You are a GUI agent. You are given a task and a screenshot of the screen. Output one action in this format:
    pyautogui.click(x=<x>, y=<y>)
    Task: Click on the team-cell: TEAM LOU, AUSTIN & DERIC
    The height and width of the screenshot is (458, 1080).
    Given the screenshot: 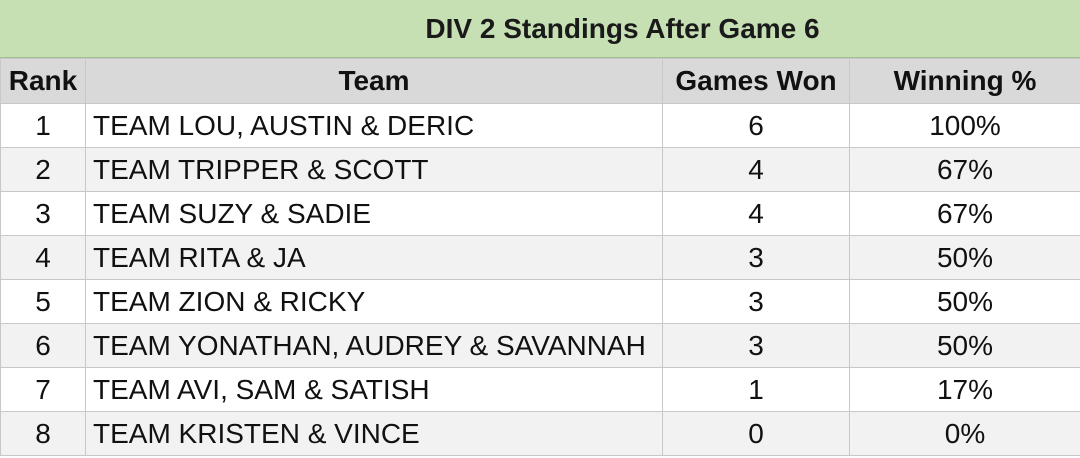 What is the action you would take?
    pyautogui.click(x=374, y=125)
    